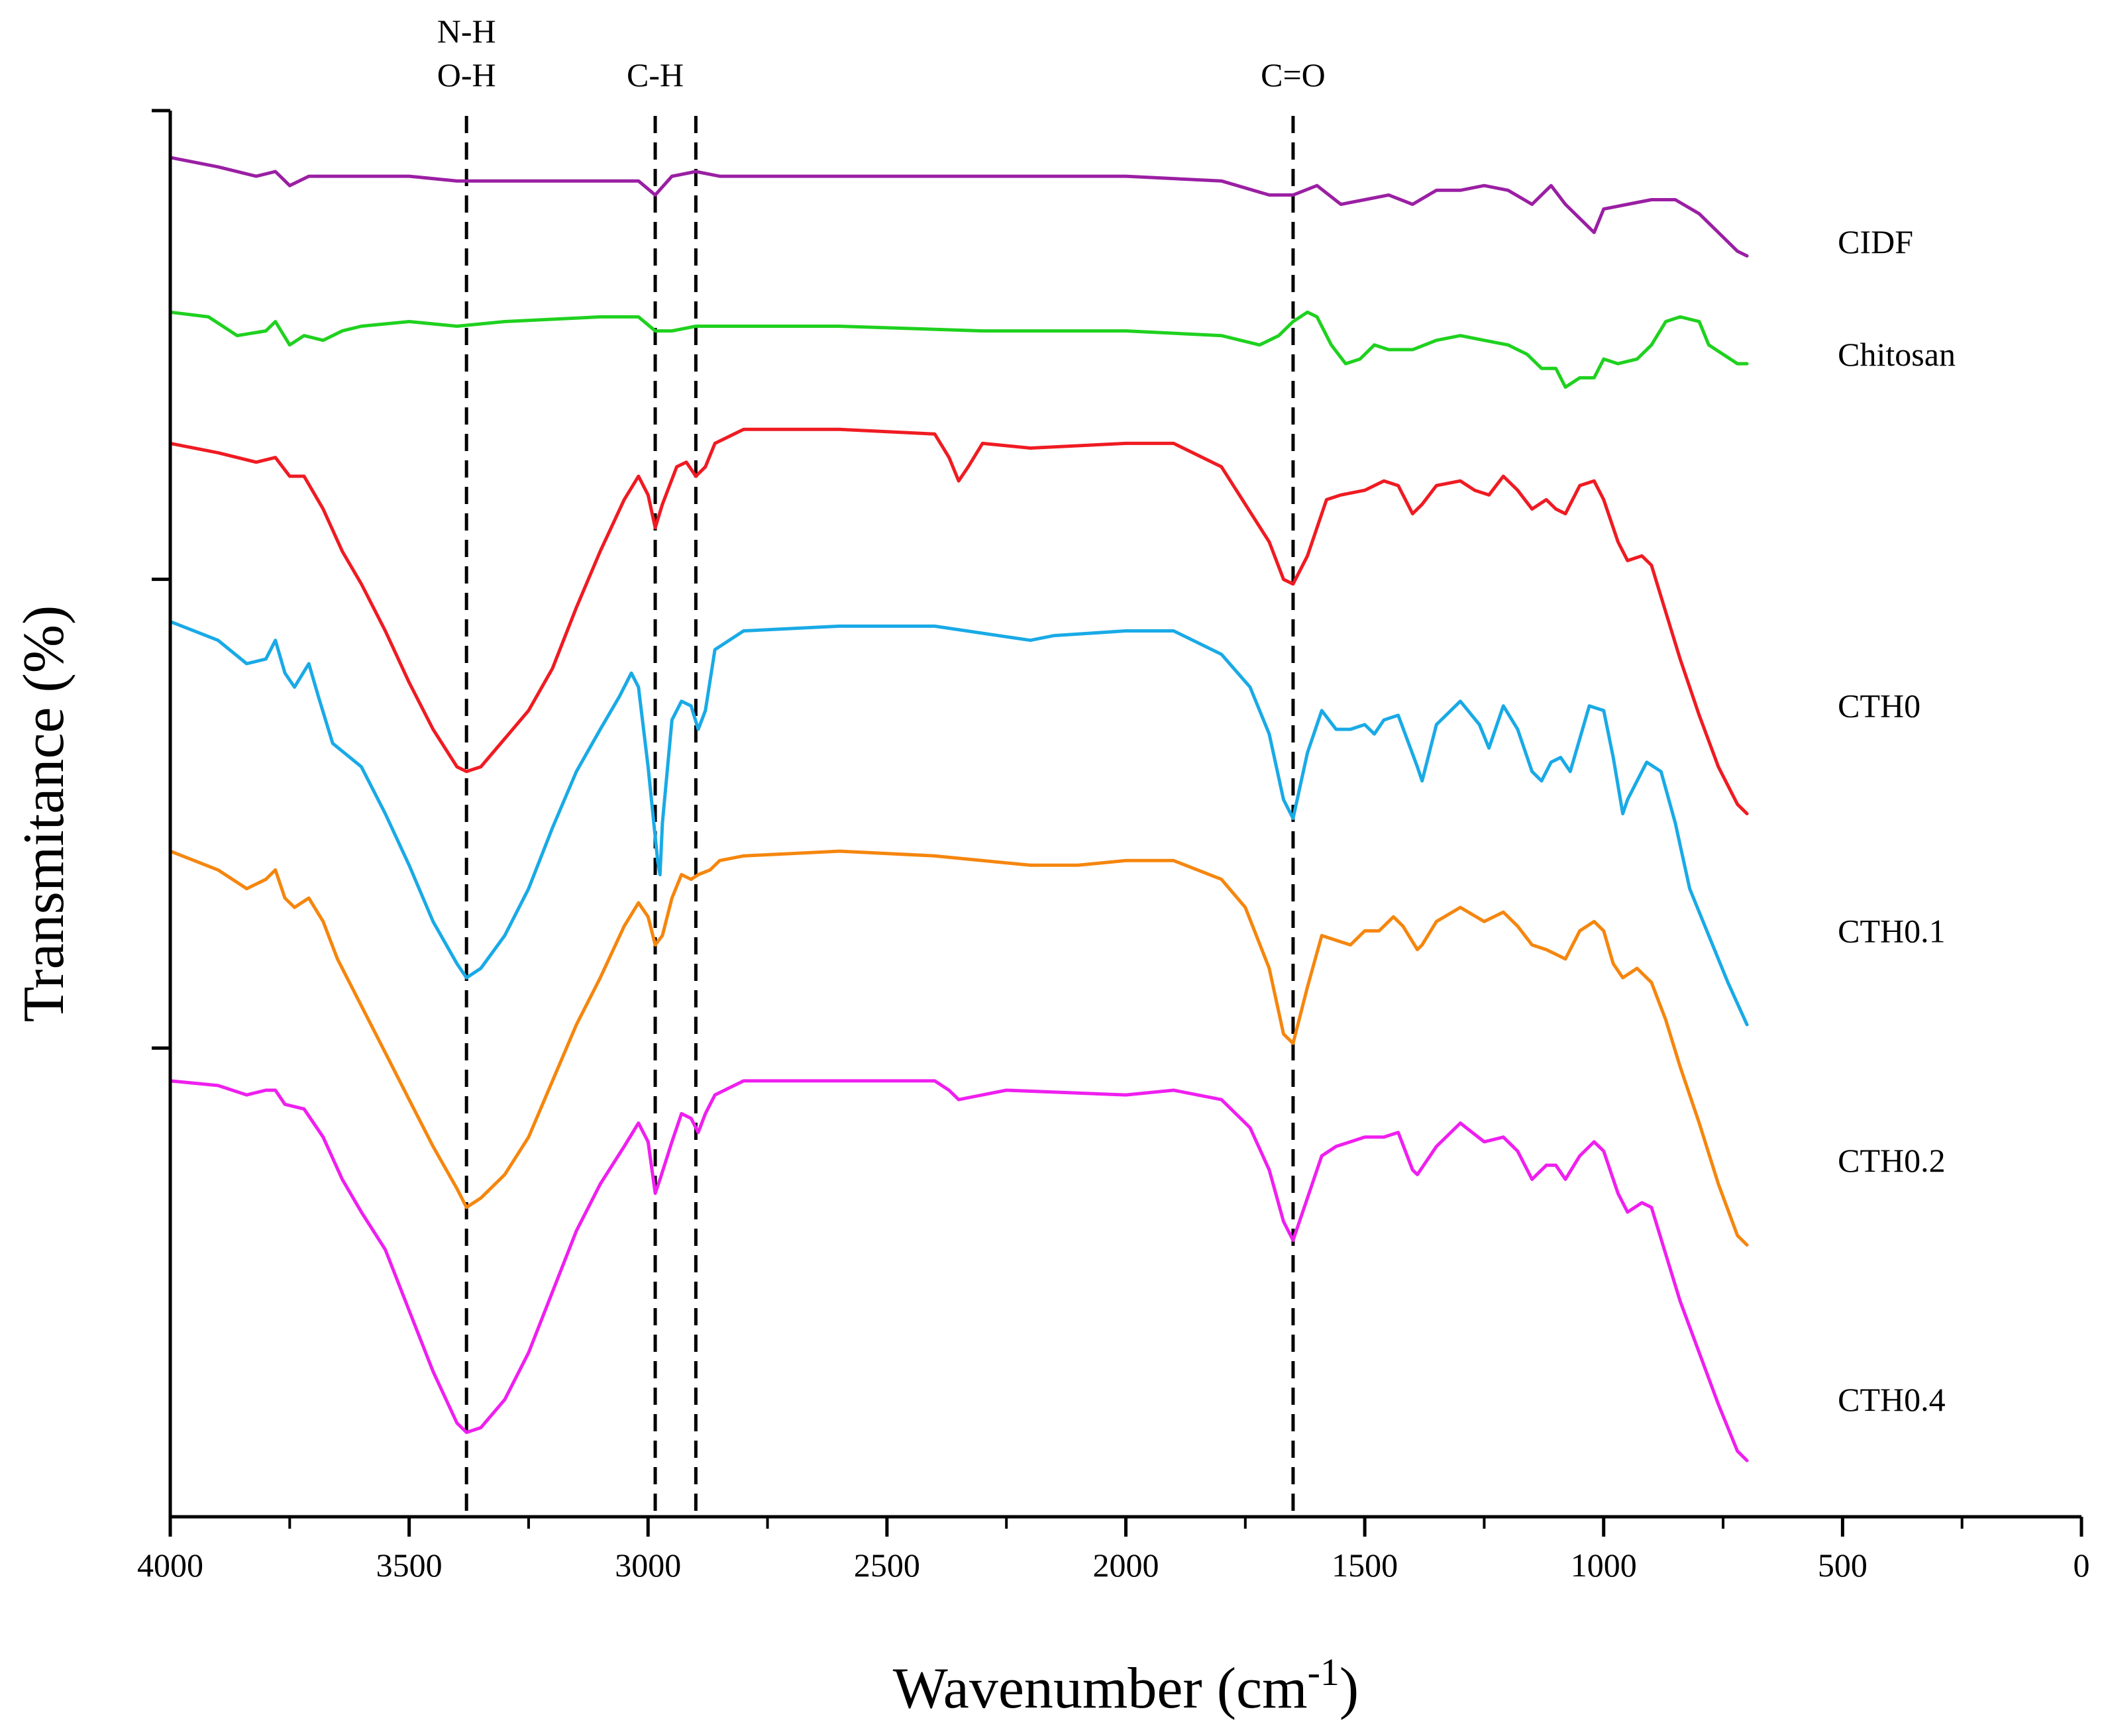  I want to click on x-tick-label: 3500, so click(409, 1565).